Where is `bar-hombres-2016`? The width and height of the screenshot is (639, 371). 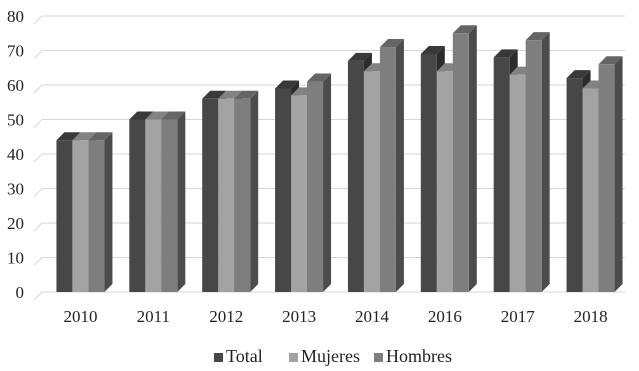
bar-hombres-2016 is located at coordinates (464, 158).